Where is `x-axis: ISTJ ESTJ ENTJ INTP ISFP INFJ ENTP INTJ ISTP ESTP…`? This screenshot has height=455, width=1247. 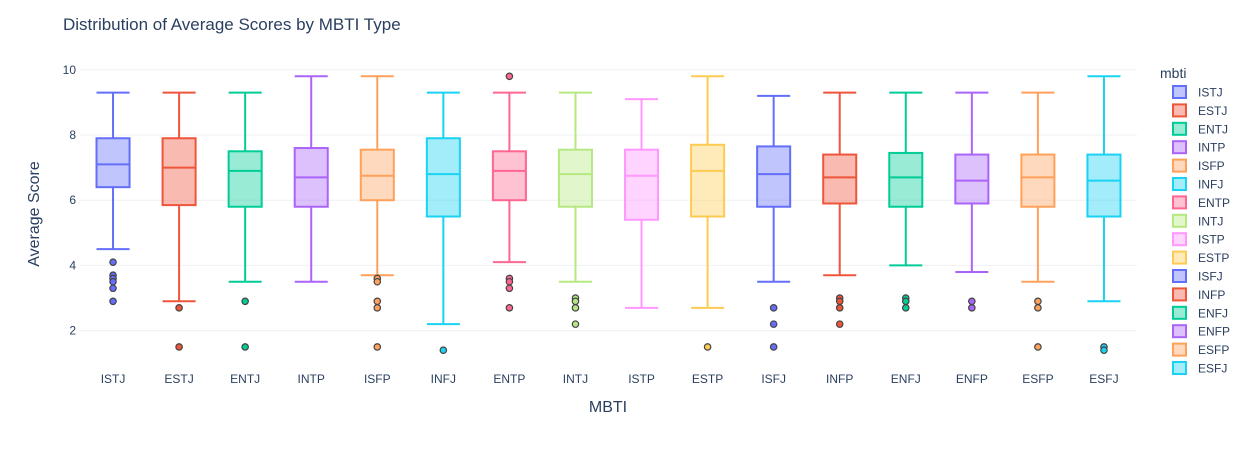
x-axis: ISTJ ESTJ ENTJ INTP ISFP INFJ ENTP INTJ ISTP ESTP… is located at coordinates (610, 379).